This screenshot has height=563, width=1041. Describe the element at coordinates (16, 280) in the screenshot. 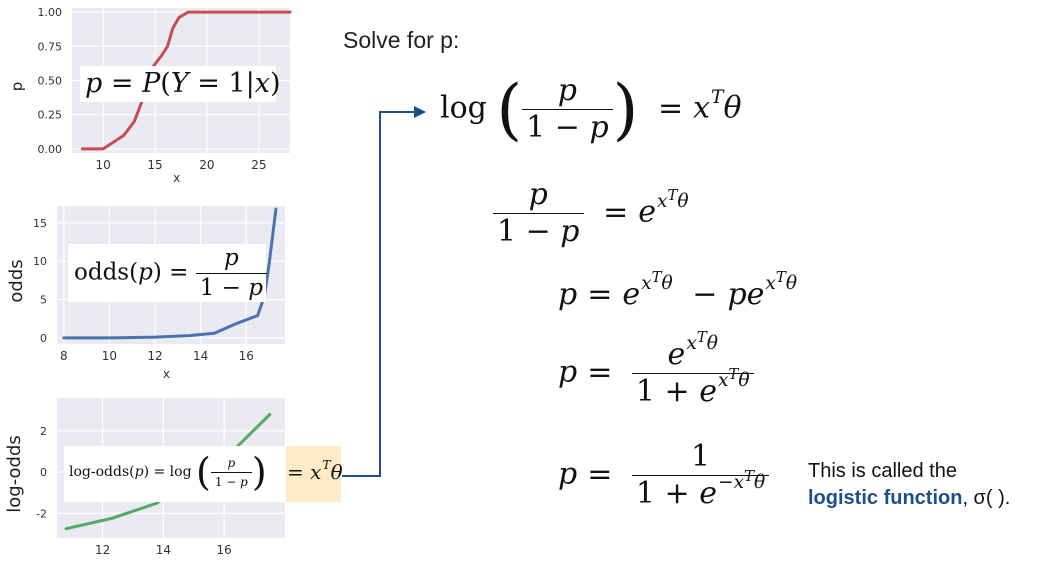

I see `y-axis-label: odds` at that location.